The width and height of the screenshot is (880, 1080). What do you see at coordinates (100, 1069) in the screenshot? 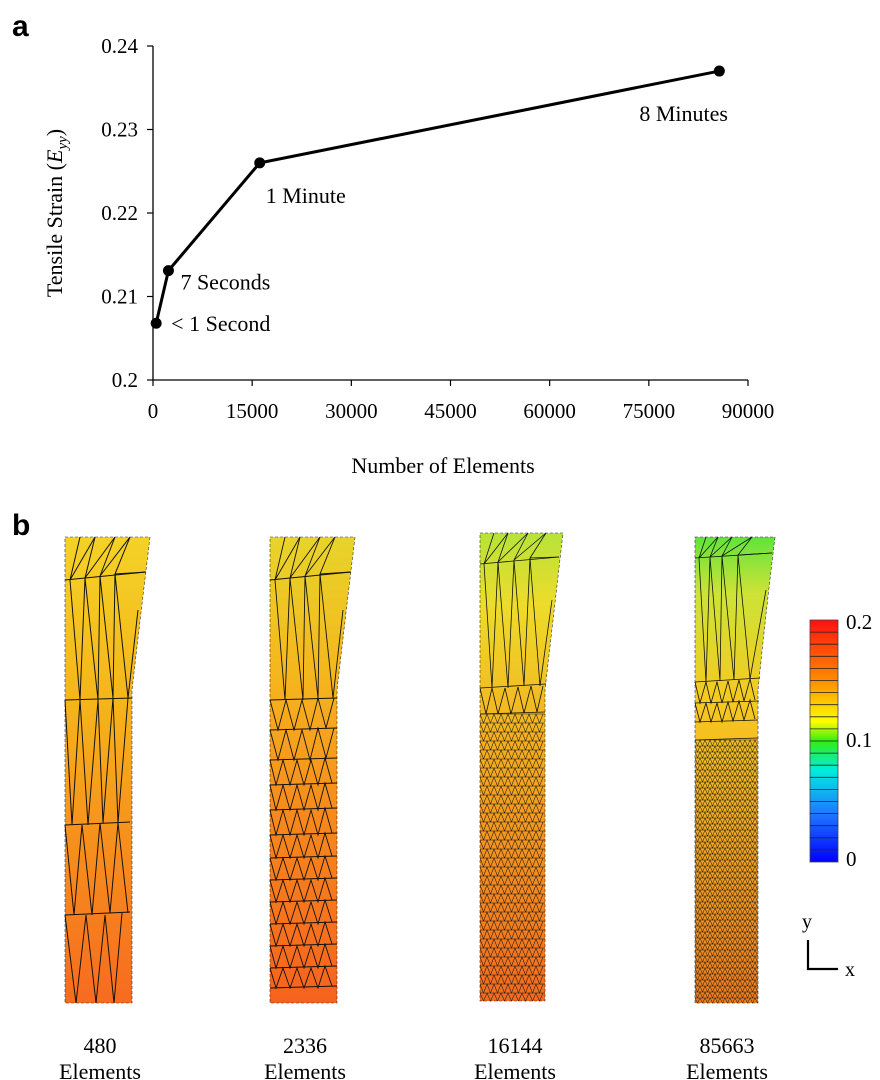
I see `mesh-unit-480: Elements` at bounding box center [100, 1069].